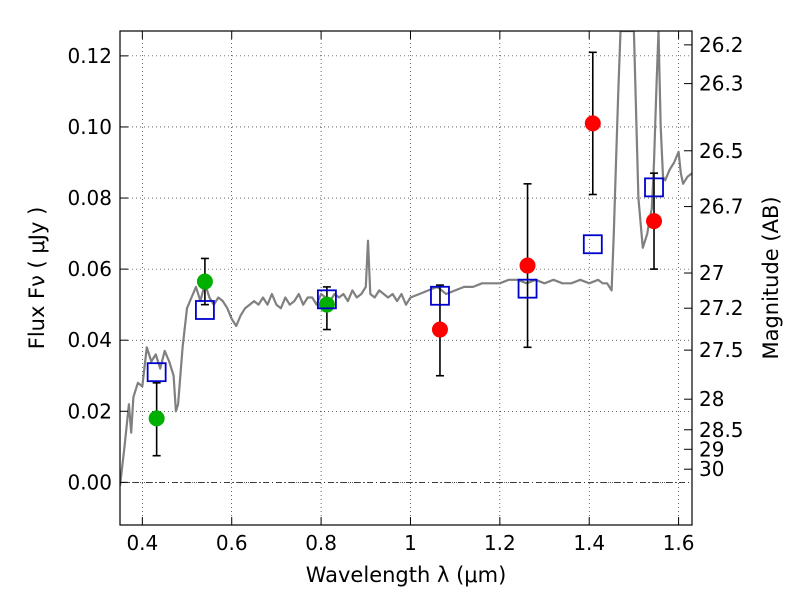 The width and height of the screenshot is (800, 600). I want to click on magnitude-tick-label: 26.7, so click(721, 207).